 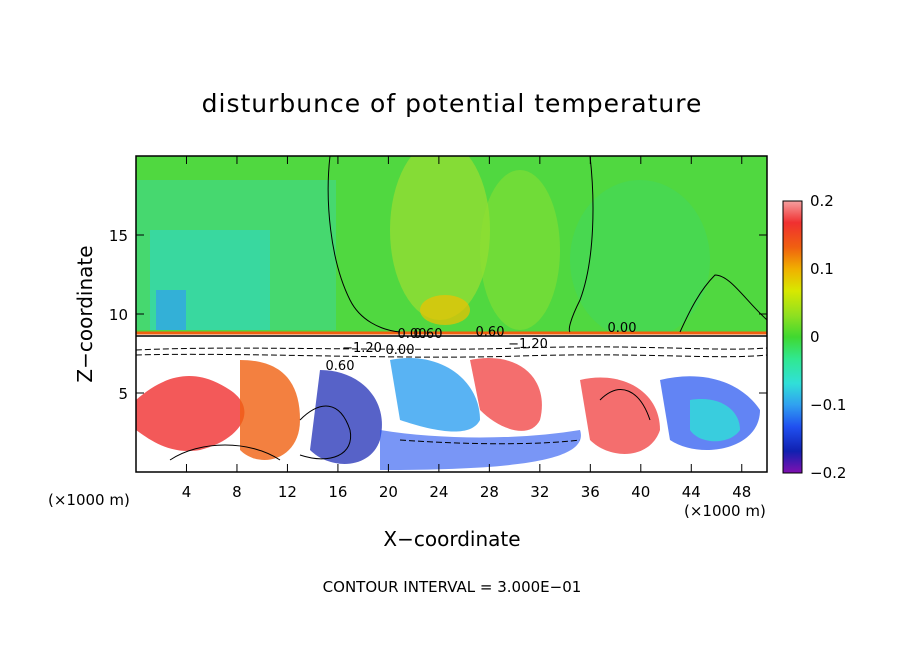 What do you see at coordinates (118, 315) in the screenshot?
I see `y-tick-label: 10` at bounding box center [118, 315].